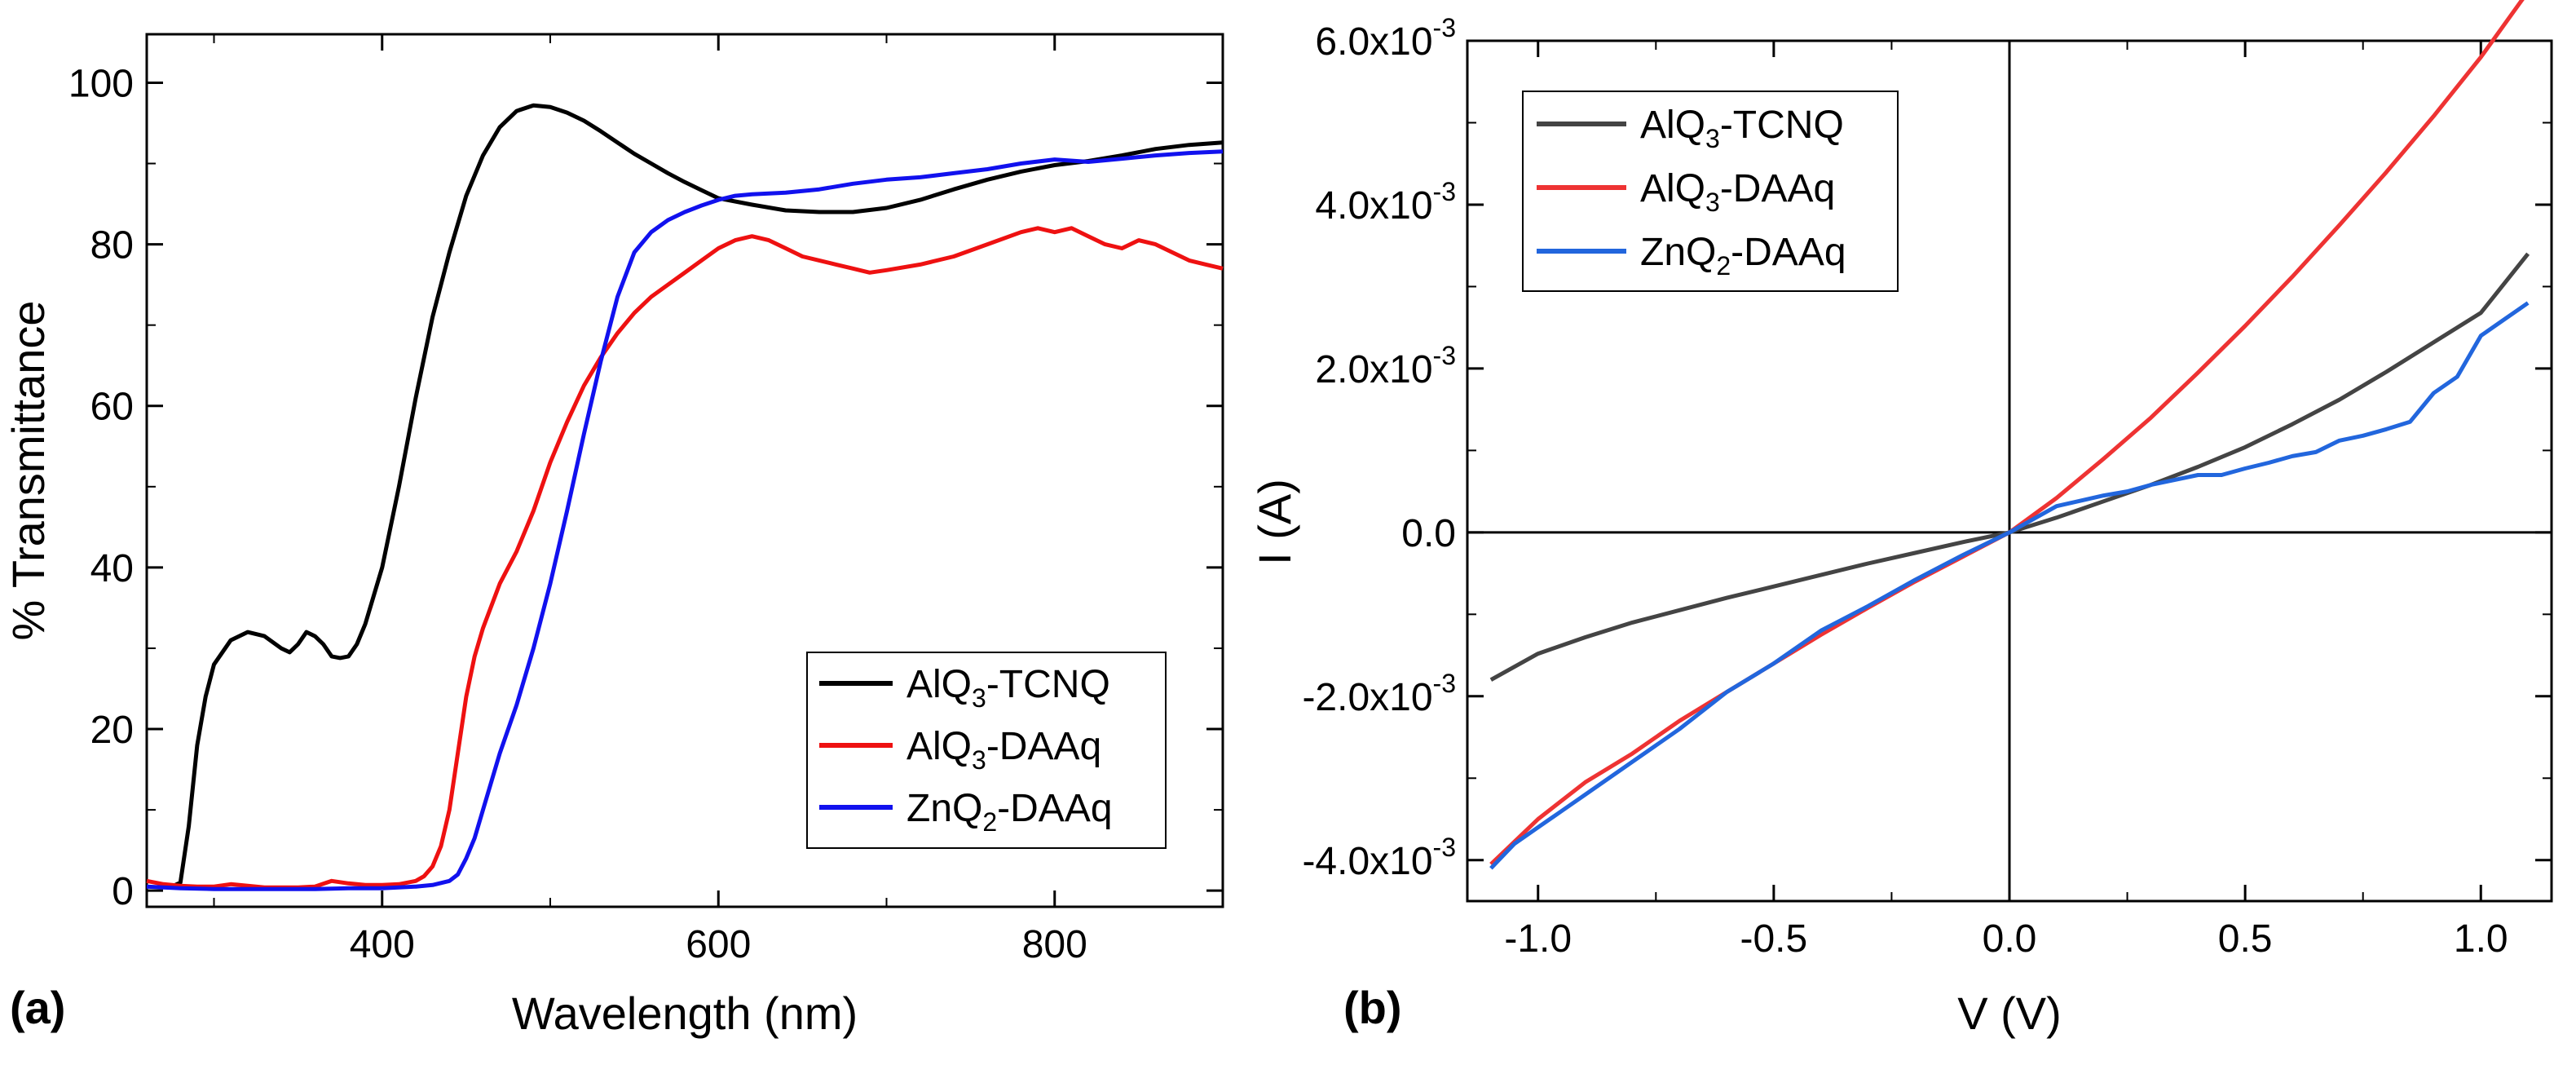 The height and width of the screenshot is (1065, 2576). Describe the element at coordinates (1009, 812) in the screenshot. I see `panel-a-legend-label-2: ZnQ2-DAAq` at that location.